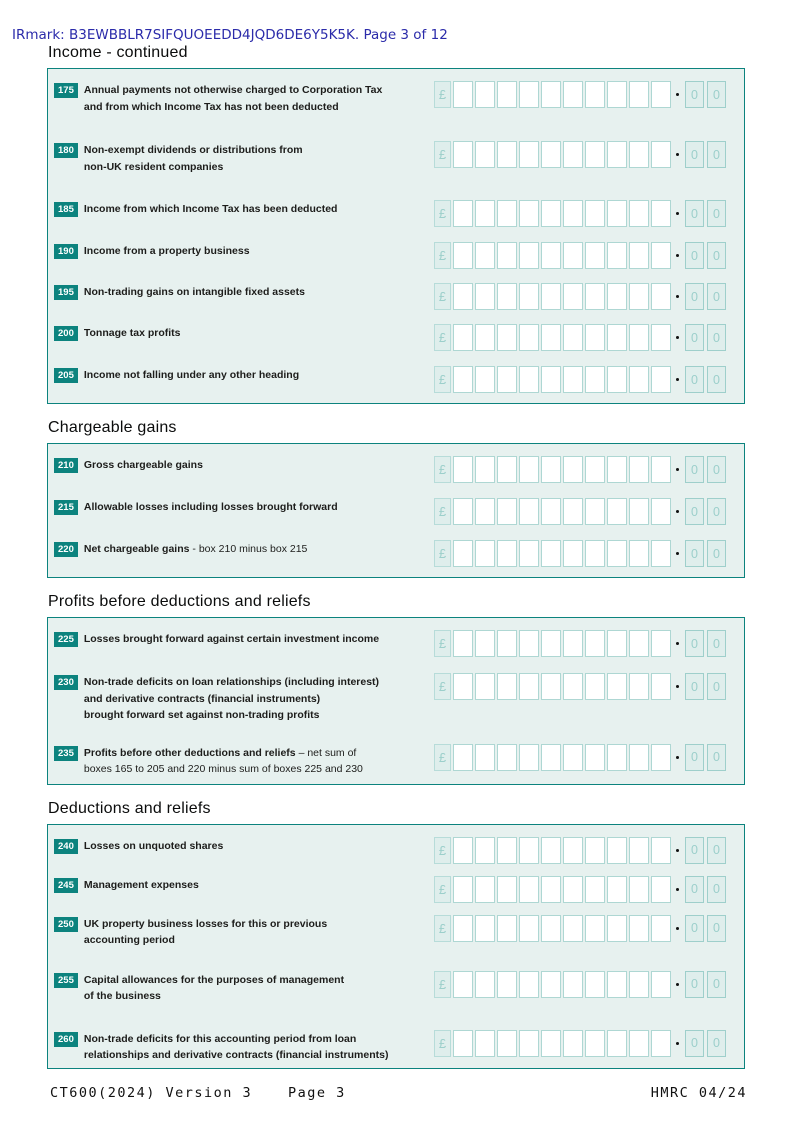 This screenshot has width=793, height=1122. What do you see at coordinates (580, 94) in the screenshot?
I see `amount-field-175: £0 0` at bounding box center [580, 94].